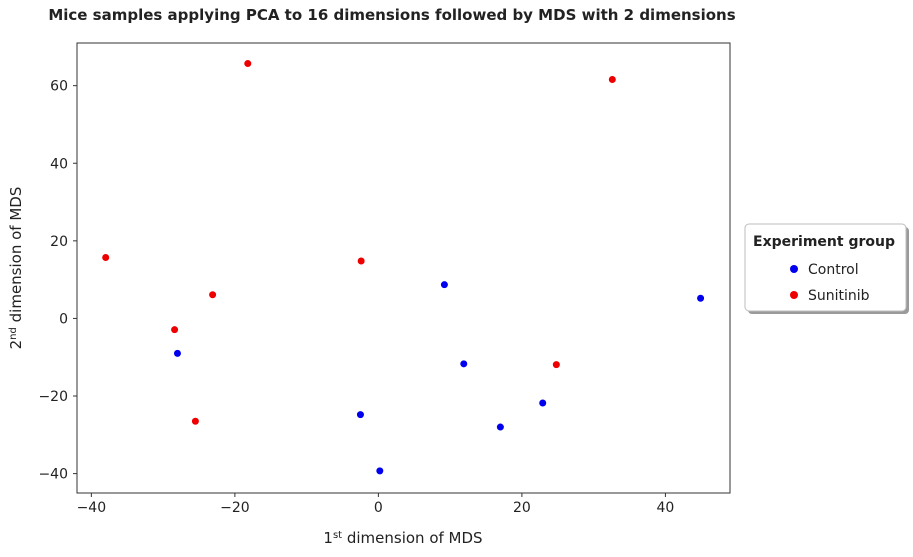  Describe the element at coordinates (235, 508) in the screenshot. I see `x-tick-label: −20` at that location.